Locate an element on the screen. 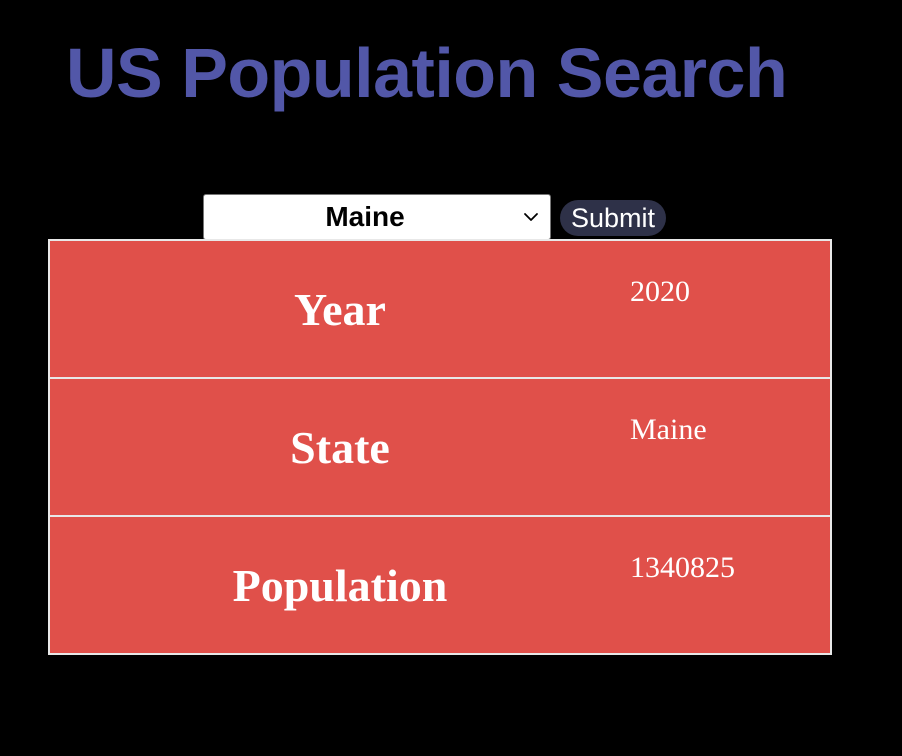 Image resolution: width=902 pixels, height=756 pixels. population-value: 1340825 is located at coordinates (682, 567).